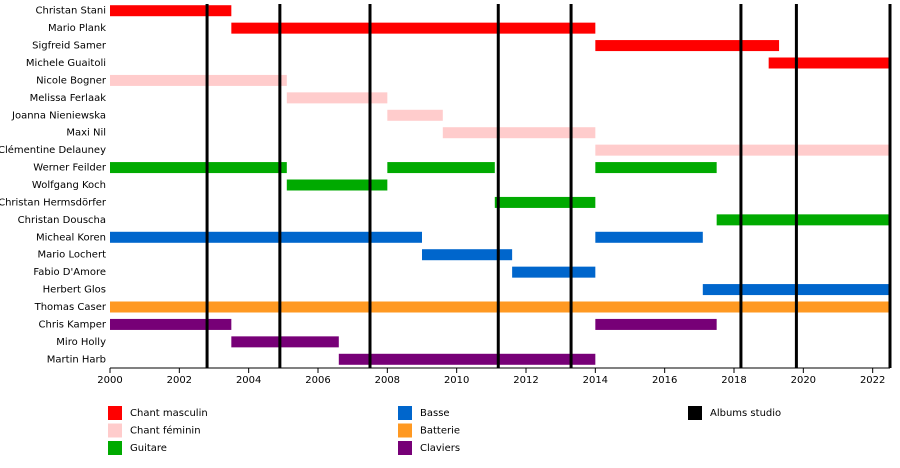 This screenshot has height=468, width=900. What do you see at coordinates (86, 133) in the screenshot?
I see `member-name: Maxi Nil` at bounding box center [86, 133].